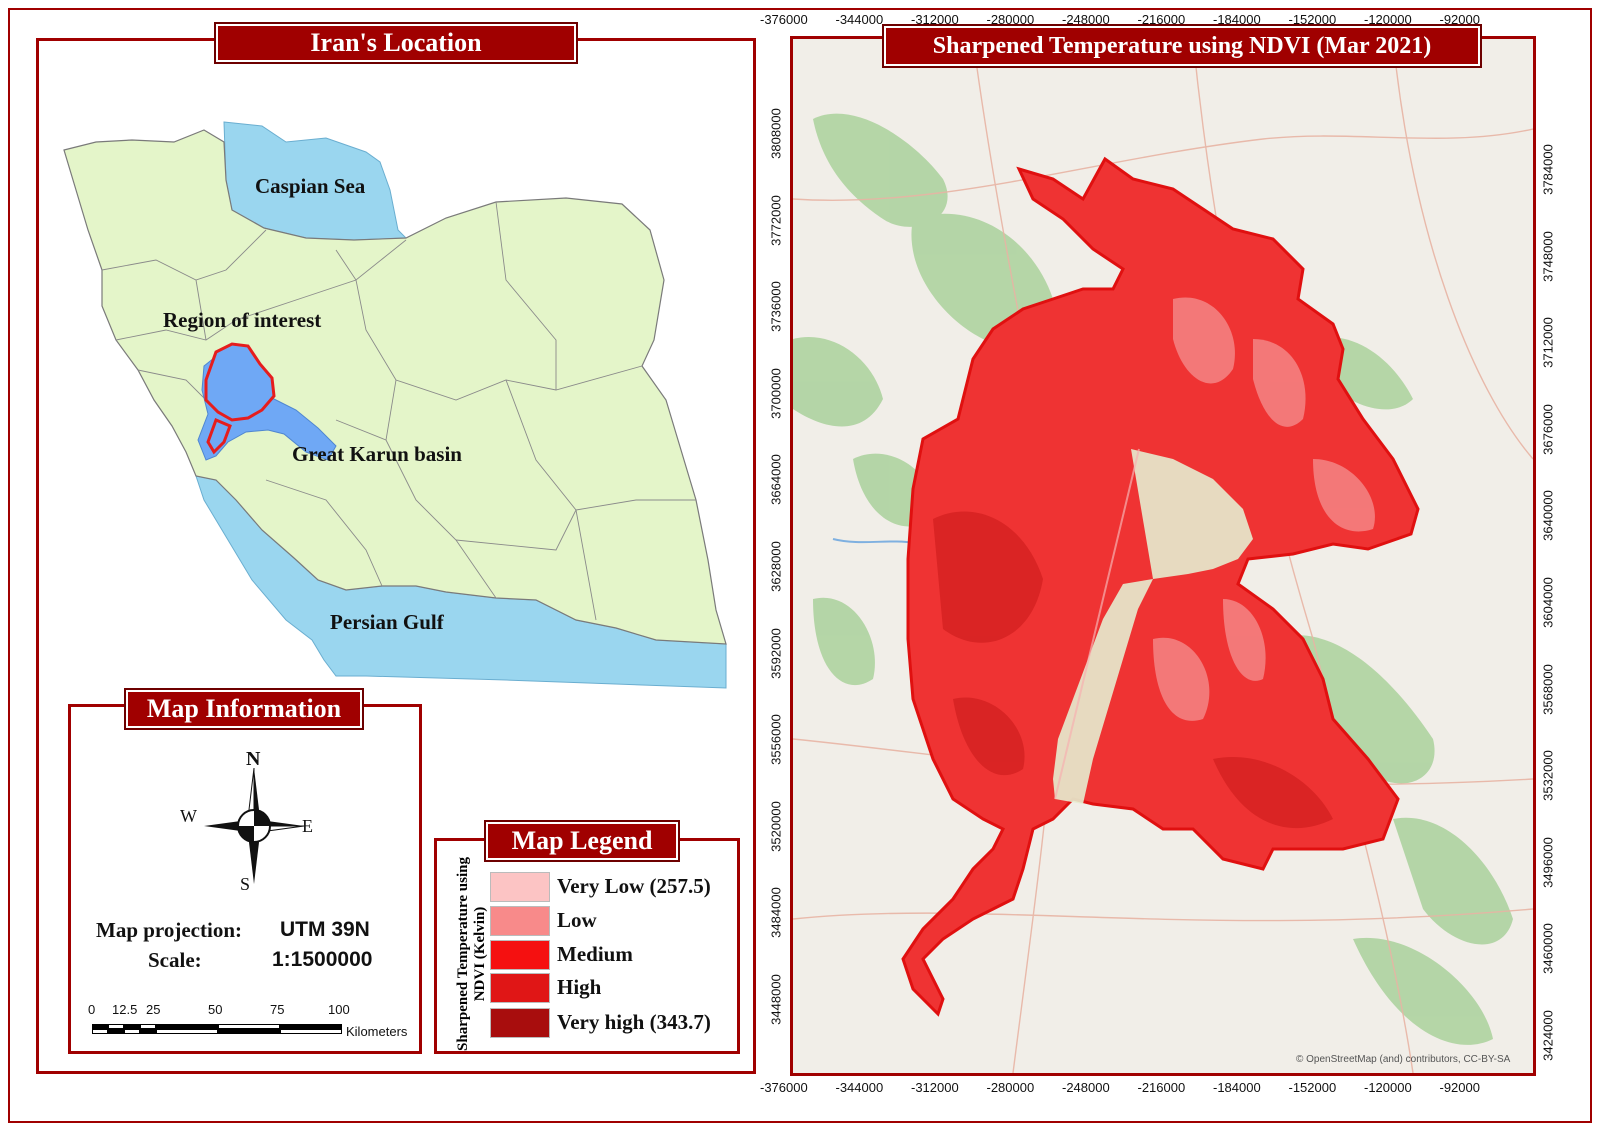  Describe the element at coordinates (245, 884) in the screenshot. I see `compass-south: S` at that location.